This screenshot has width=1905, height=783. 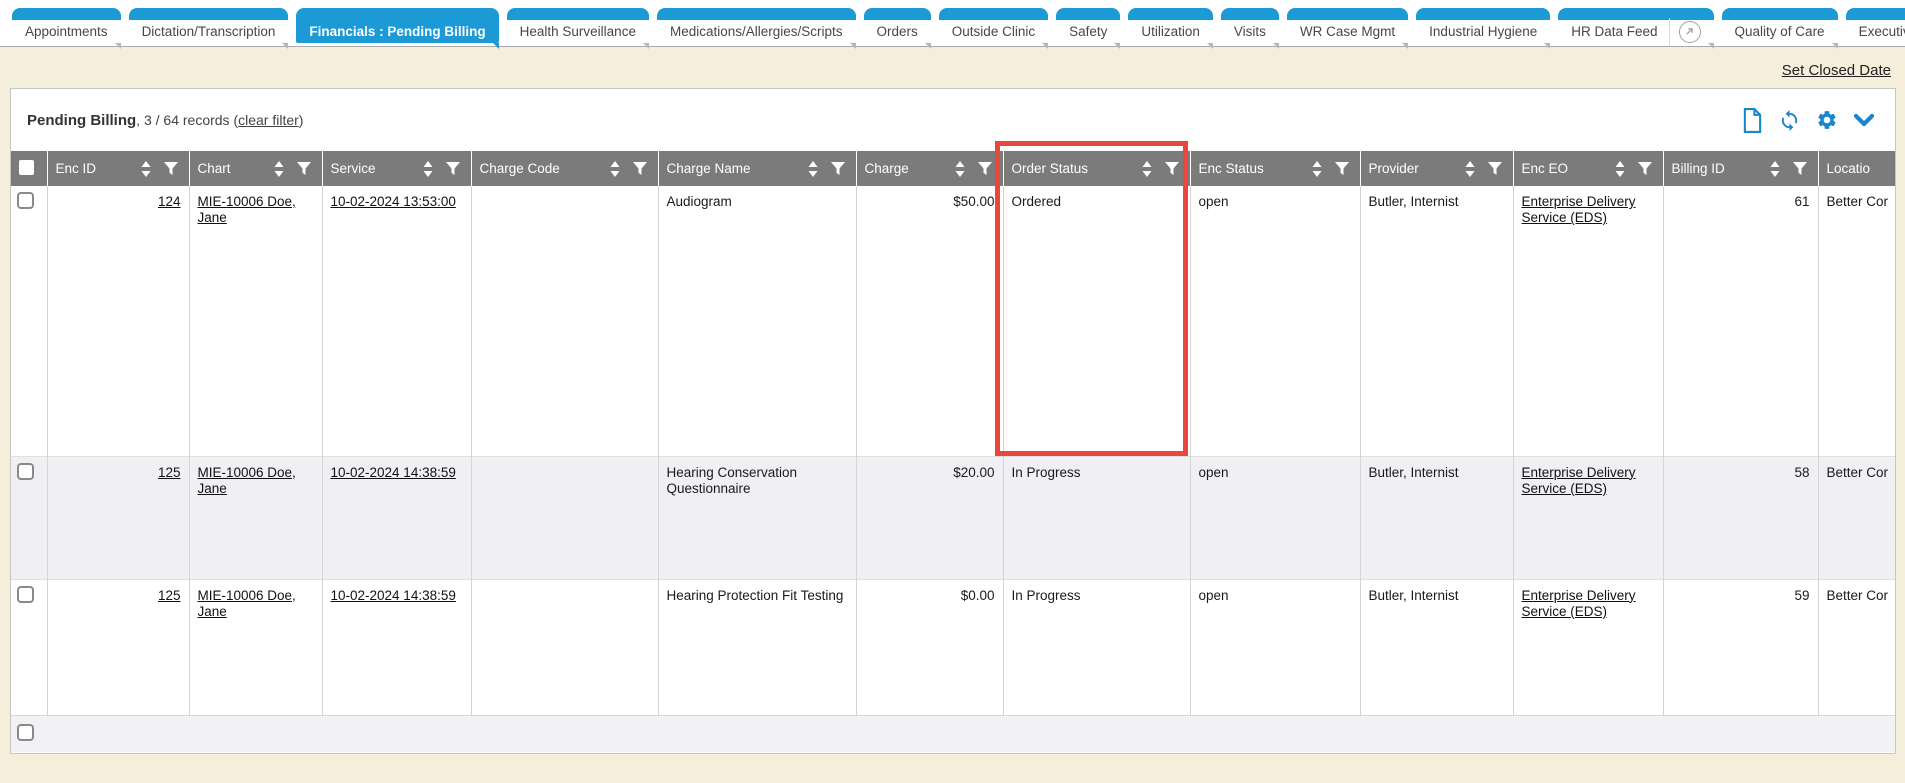 I want to click on tab-label: Appointments, so click(x=66, y=31).